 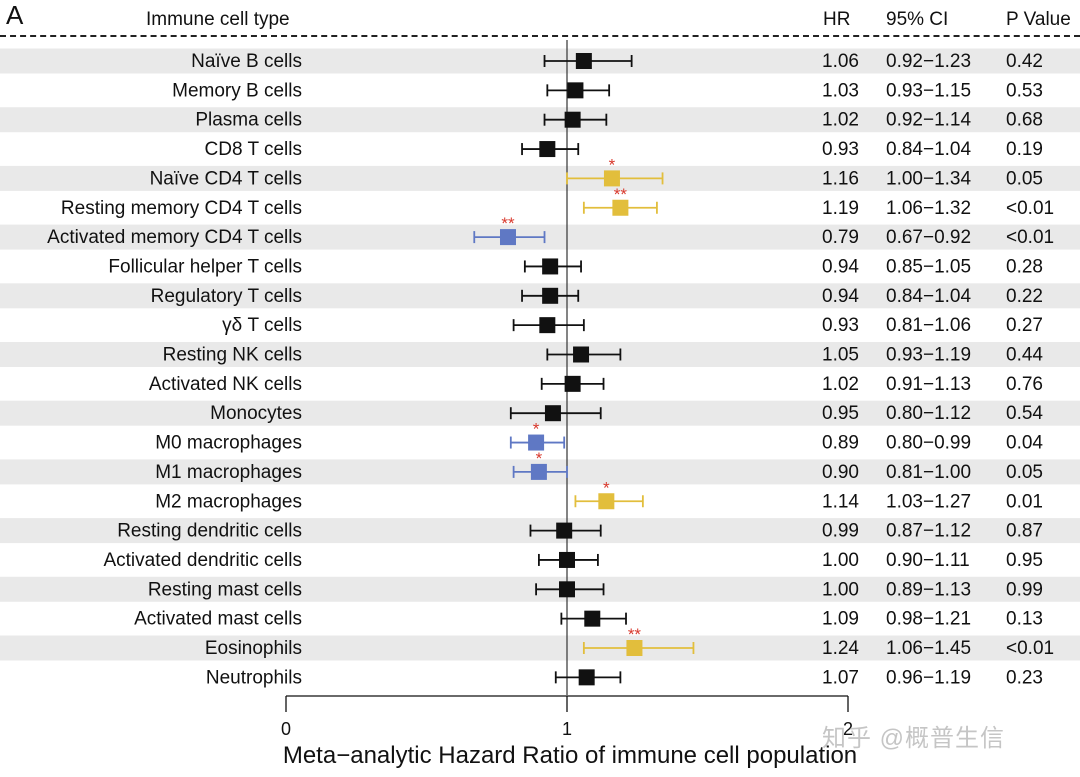 I want to click on row-label: Monocytes, so click(x=256, y=413).